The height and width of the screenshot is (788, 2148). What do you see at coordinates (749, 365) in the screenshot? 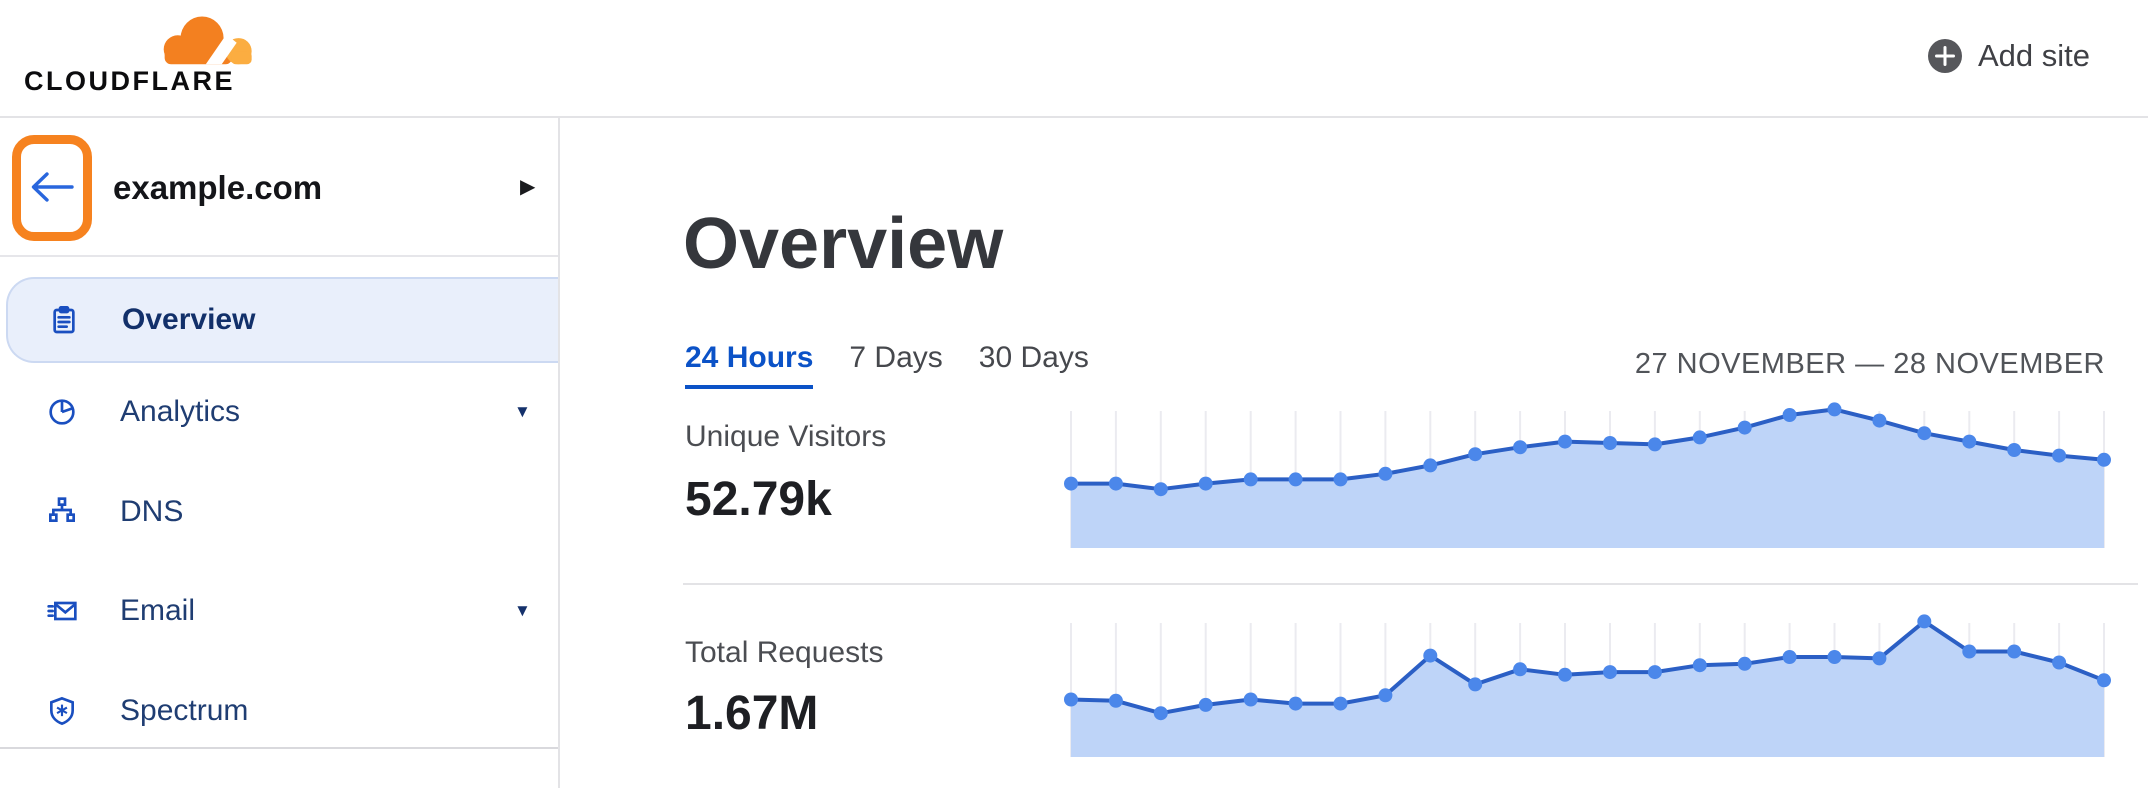
I see `tab-24-hours: 24 Hours` at bounding box center [749, 365].